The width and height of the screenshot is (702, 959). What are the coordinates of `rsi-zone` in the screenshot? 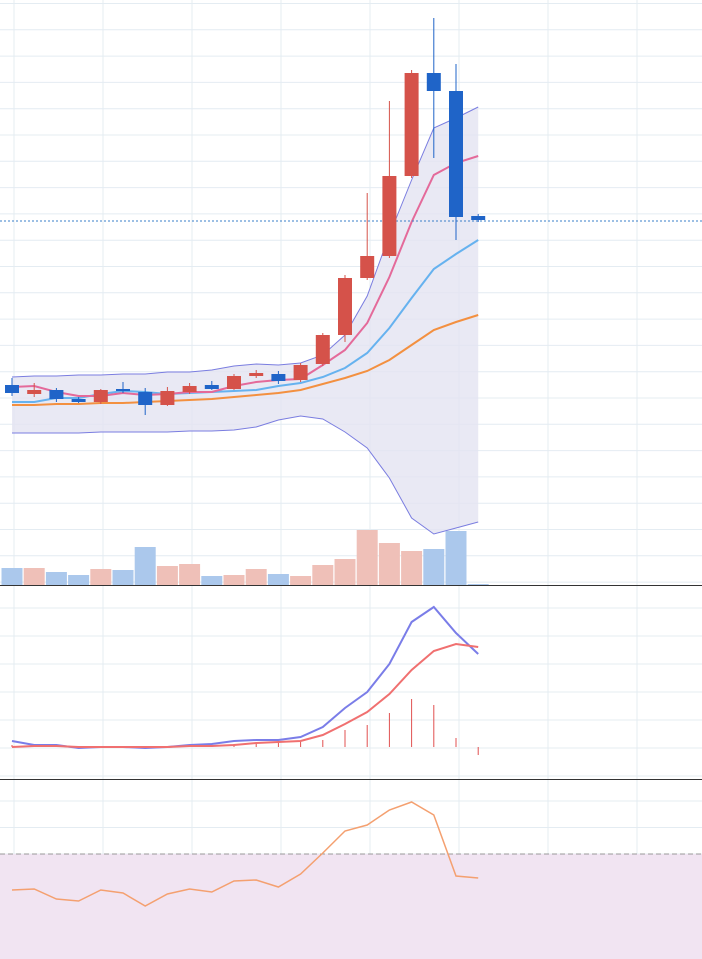 It's located at (351, 906).